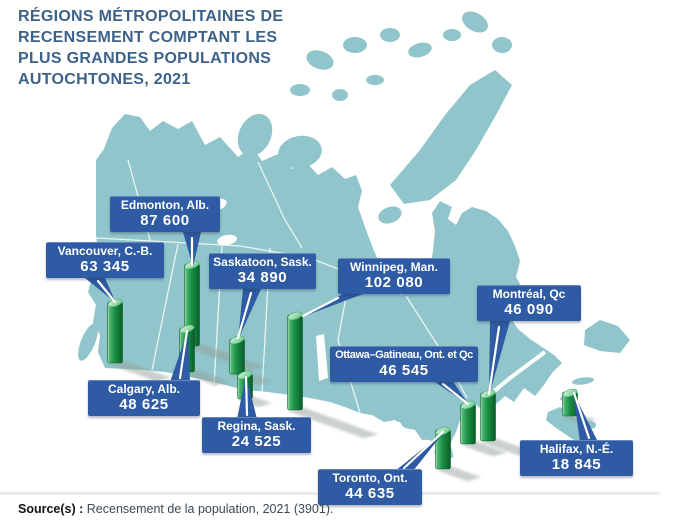 Image resolution: width=700 pixels, height=525 pixels. What do you see at coordinates (139, 371) in the screenshot?
I see `bar-shadow-vancouver` at bounding box center [139, 371].